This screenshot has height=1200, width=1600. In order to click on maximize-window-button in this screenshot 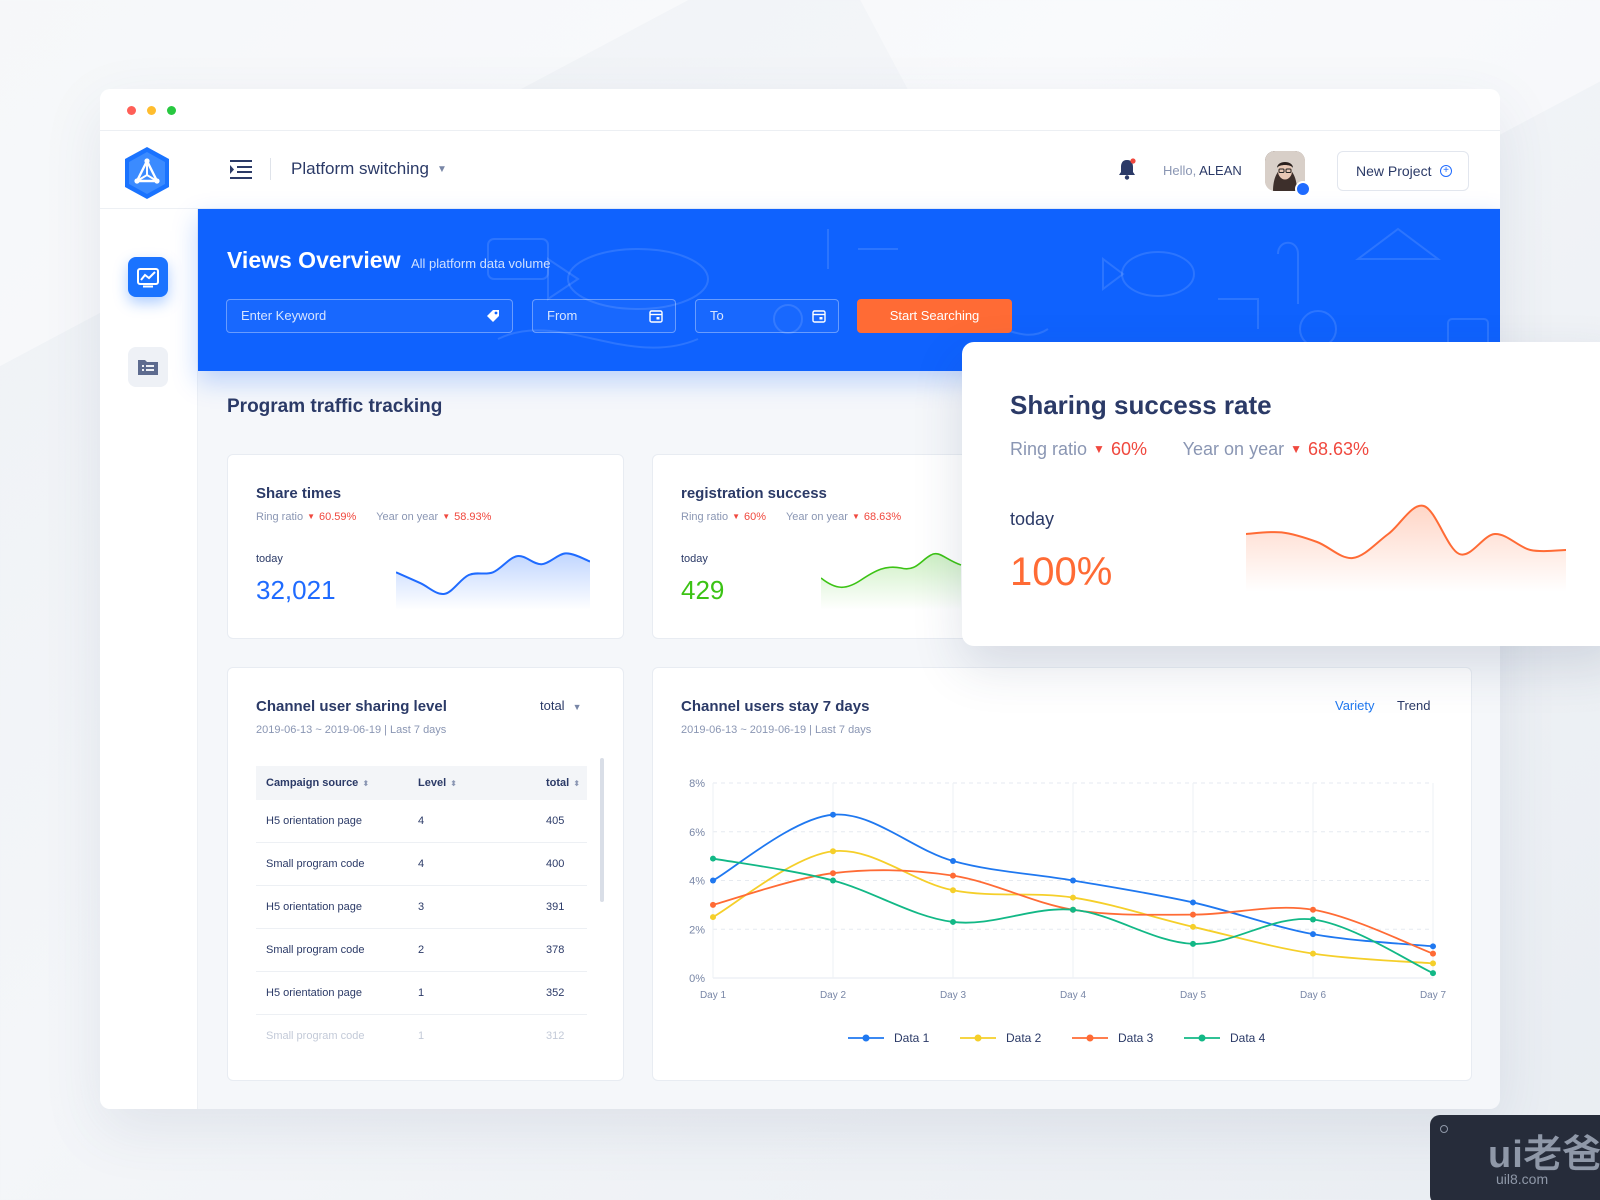, I will do `click(171, 110)`.